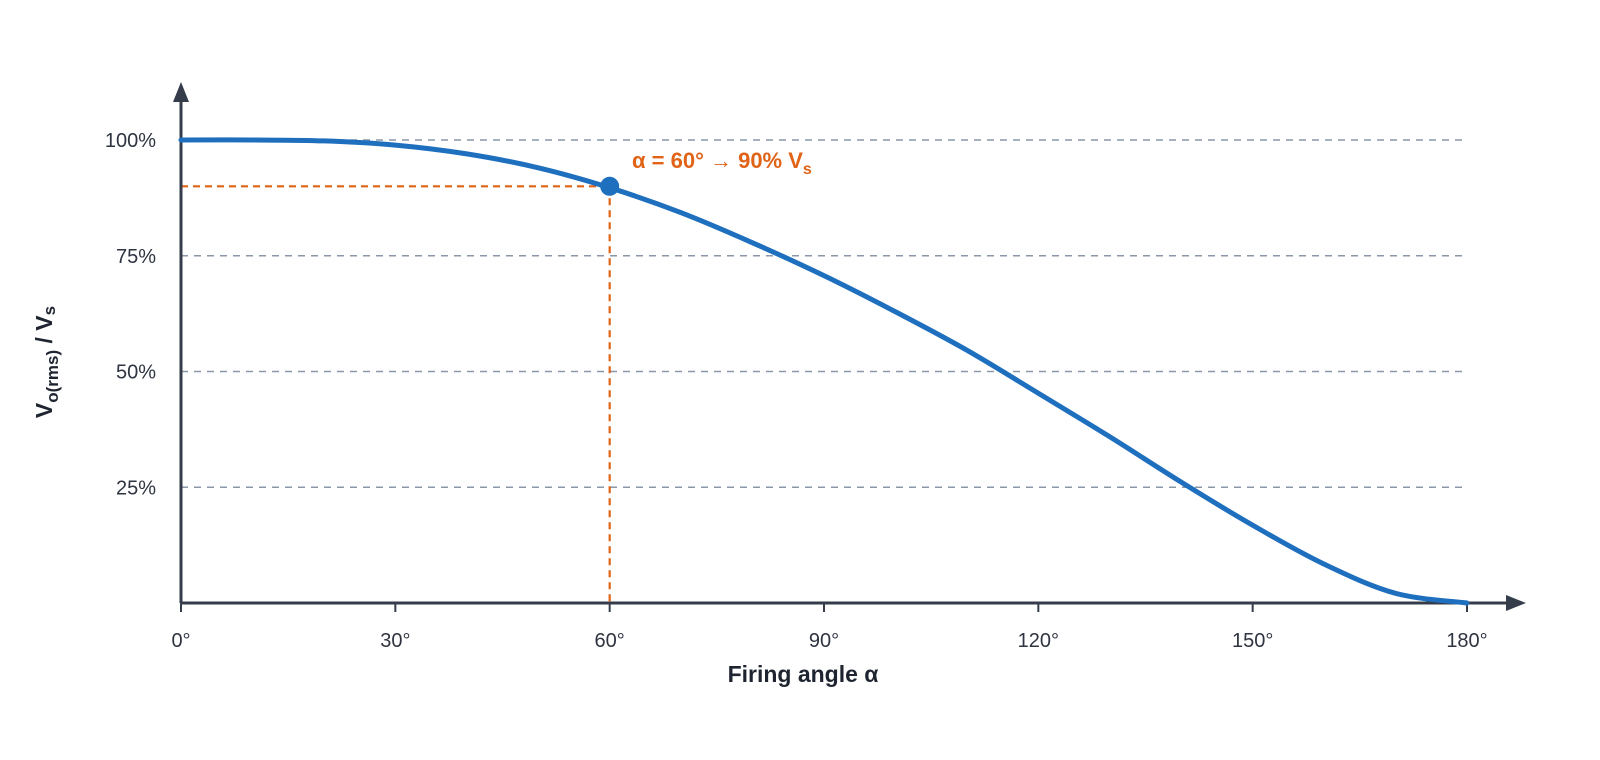 This screenshot has width=1600, height=760. What do you see at coordinates (610, 186) in the screenshot?
I see `highlight-point` at bounding box center [610, 186].